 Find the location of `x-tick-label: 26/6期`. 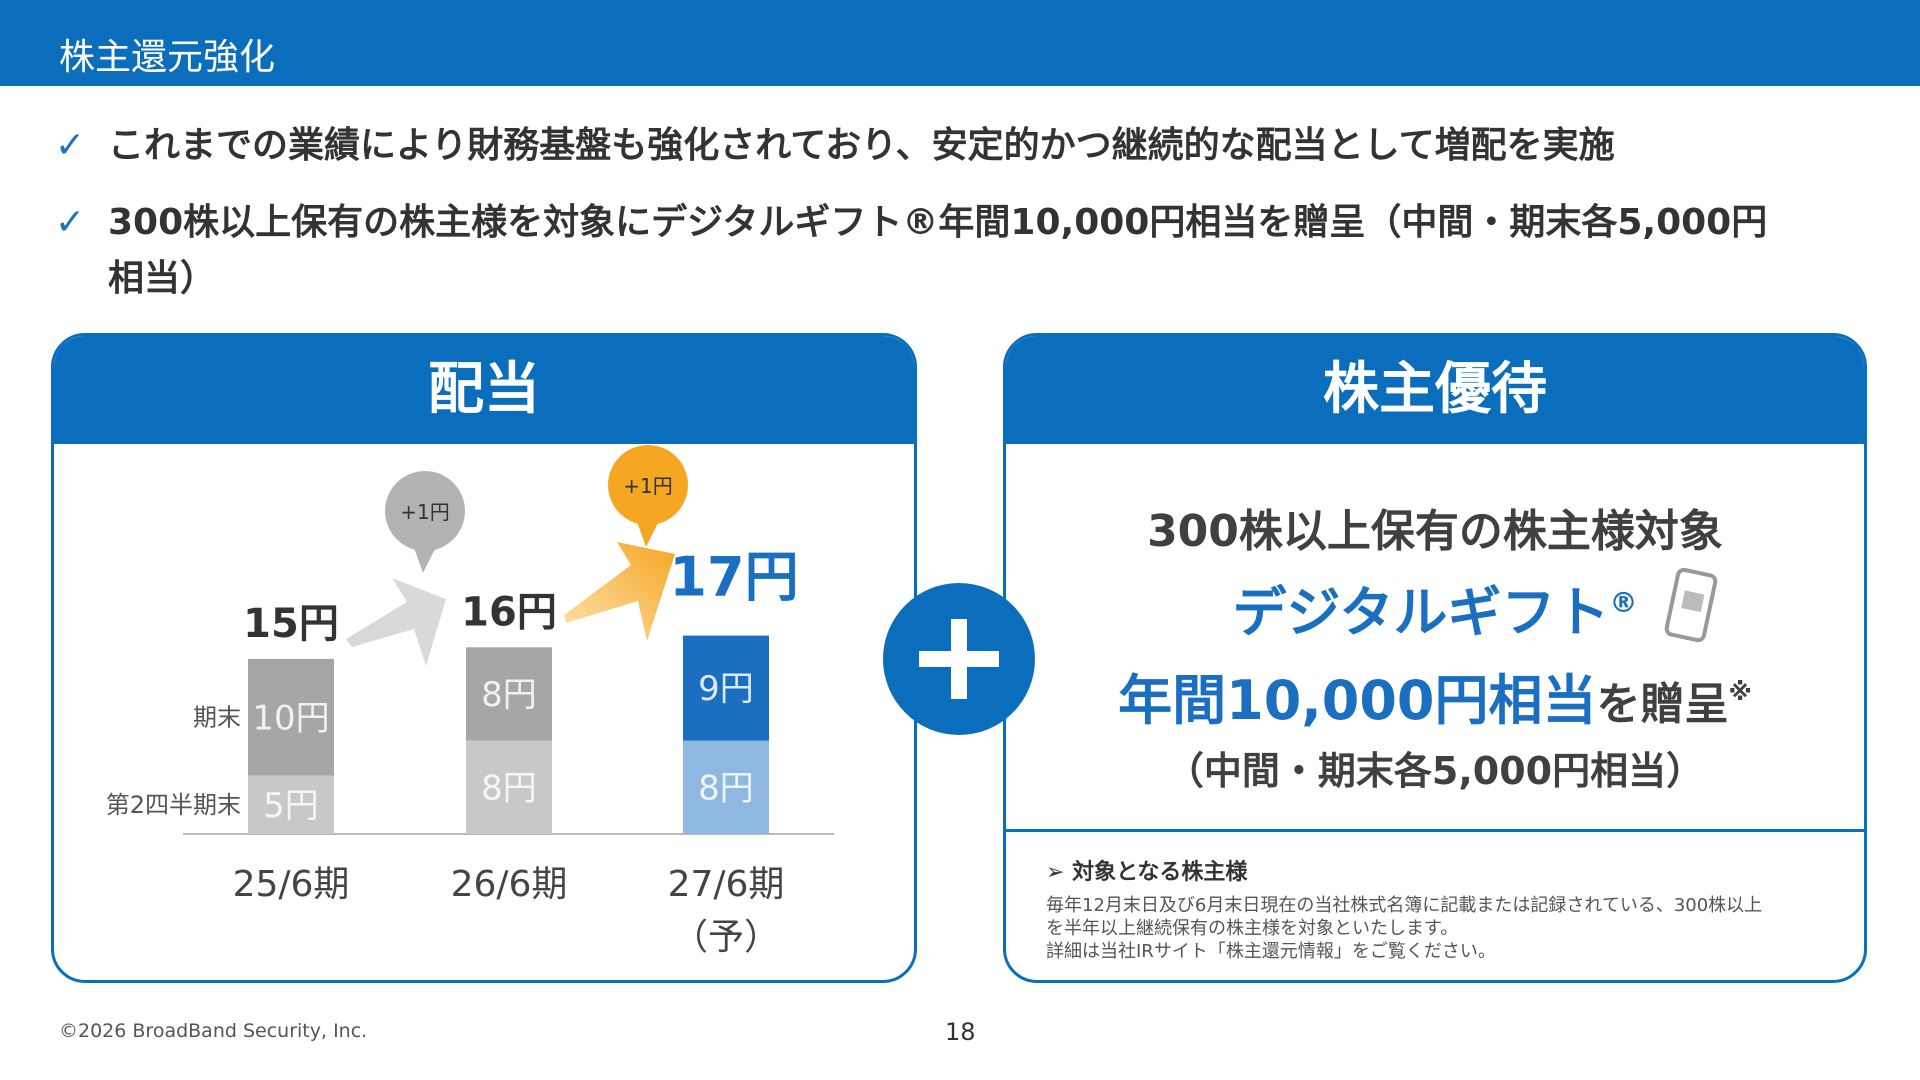

x-tick-label: 26/6期 is located at coordinates (509, 884).